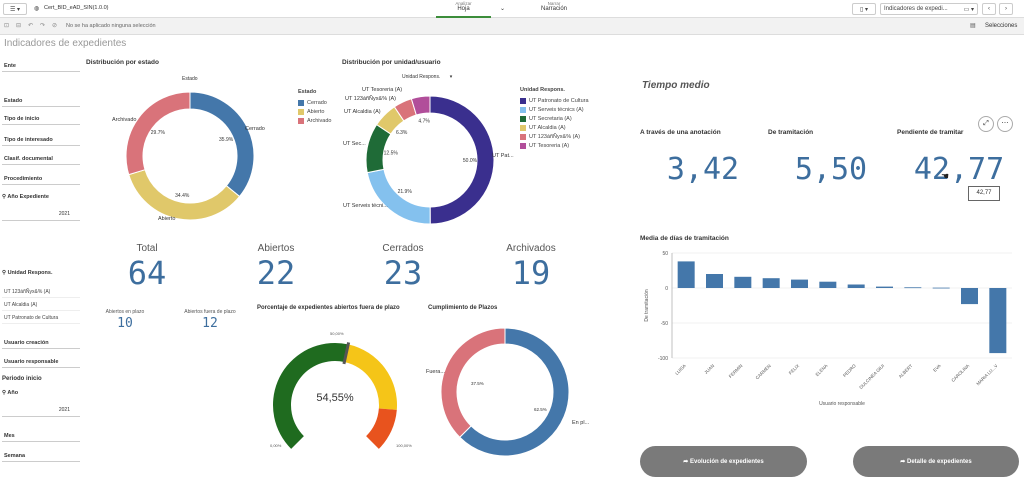  Describe the element at coordinates (55, 26) in the screenshot. I see `clear-icon: ⊘` at that location.